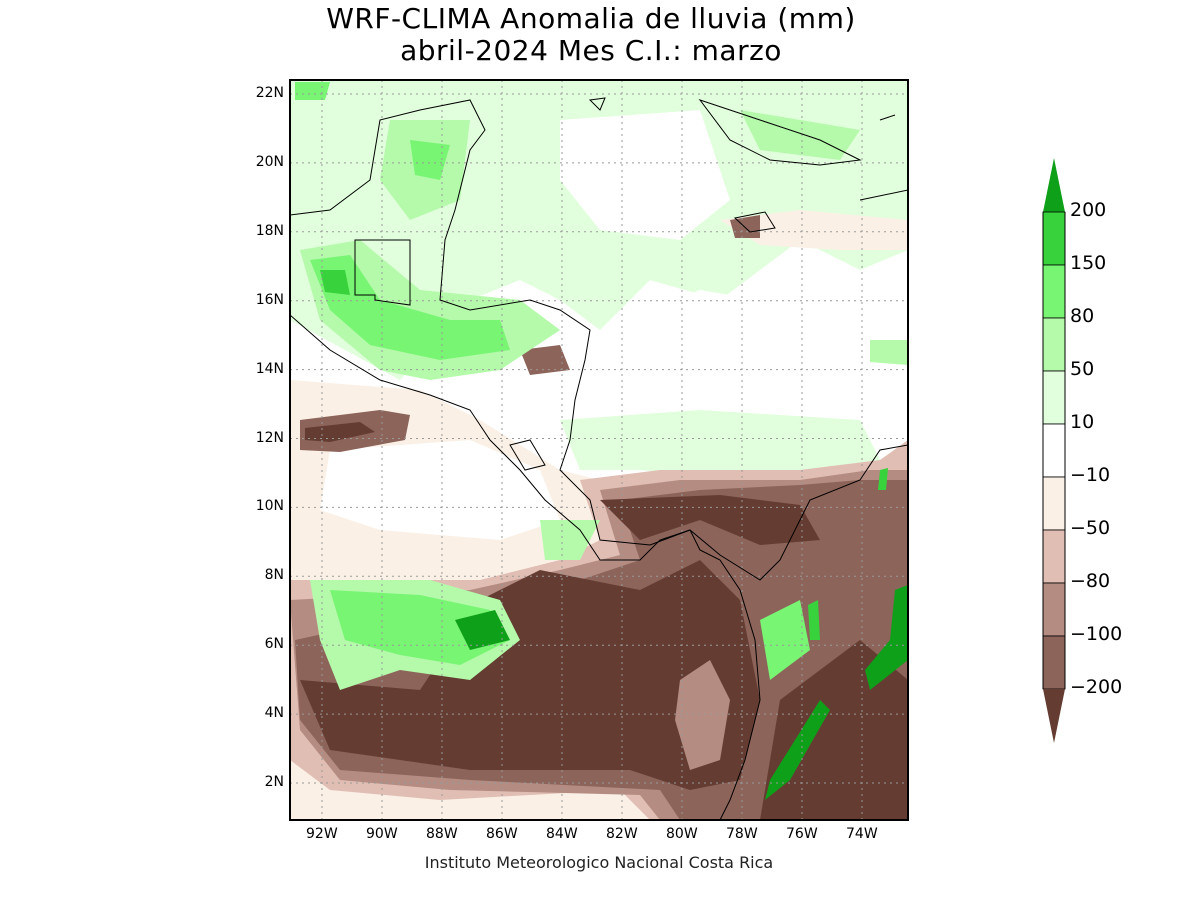 The image size is (1200, 900). Describe the element at coordinates (622, 834) in the screenshot. I see `lon-label: 82W` at that location.